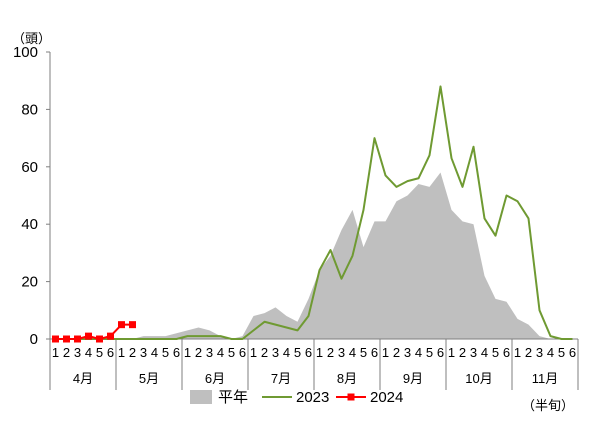 The height and width of the screenshot is (438, 600). I want to click on month-label: 10月, so click(478, 378).